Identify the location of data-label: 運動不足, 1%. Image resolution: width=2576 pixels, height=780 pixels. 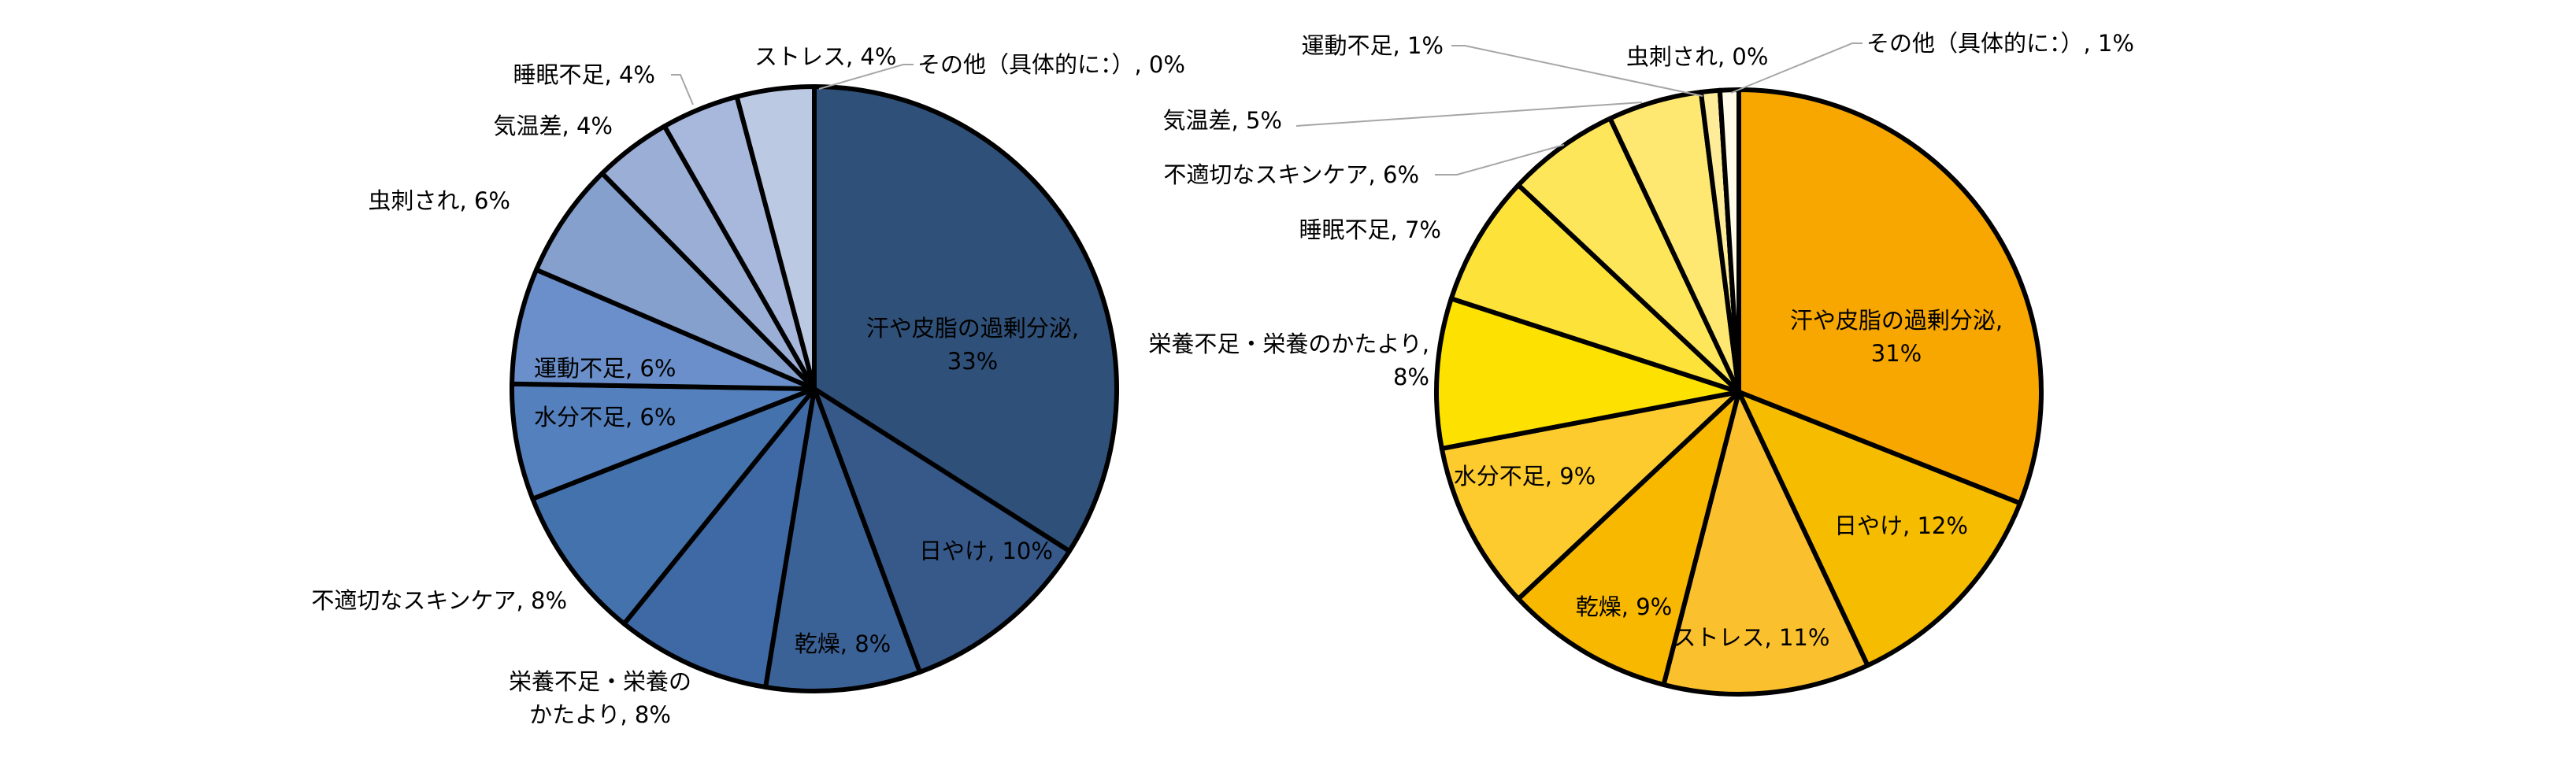
(1373, 45).